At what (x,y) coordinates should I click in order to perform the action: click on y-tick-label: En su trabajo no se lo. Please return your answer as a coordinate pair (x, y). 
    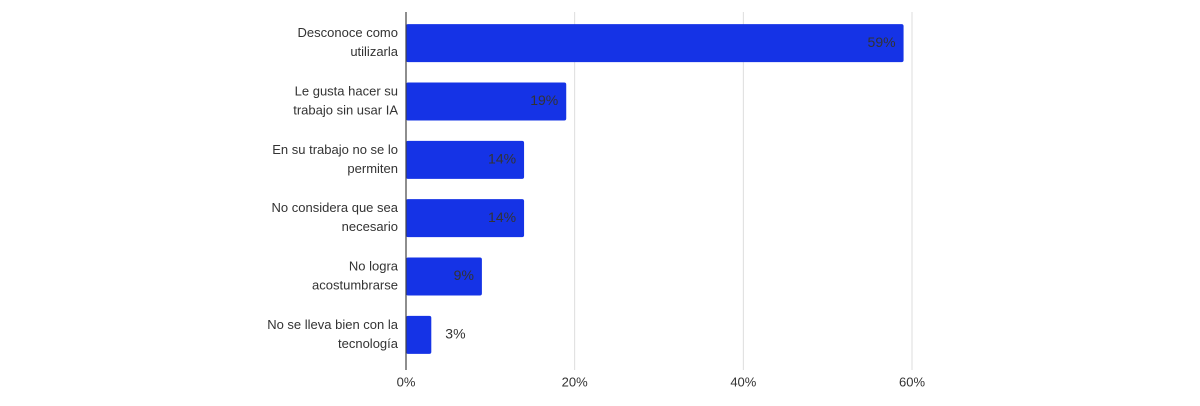
    Looking at the image, I should click on (335, 149).